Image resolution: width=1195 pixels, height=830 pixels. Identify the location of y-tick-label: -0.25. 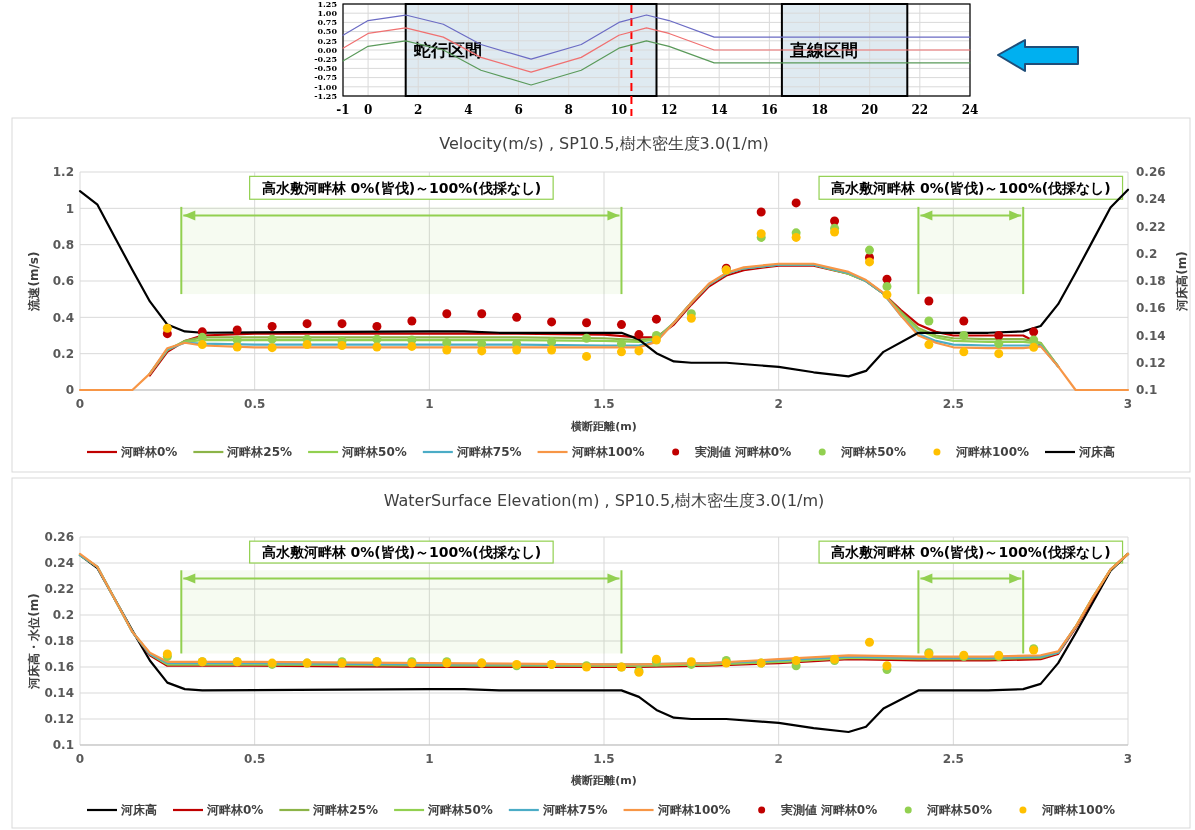
(325, 59).